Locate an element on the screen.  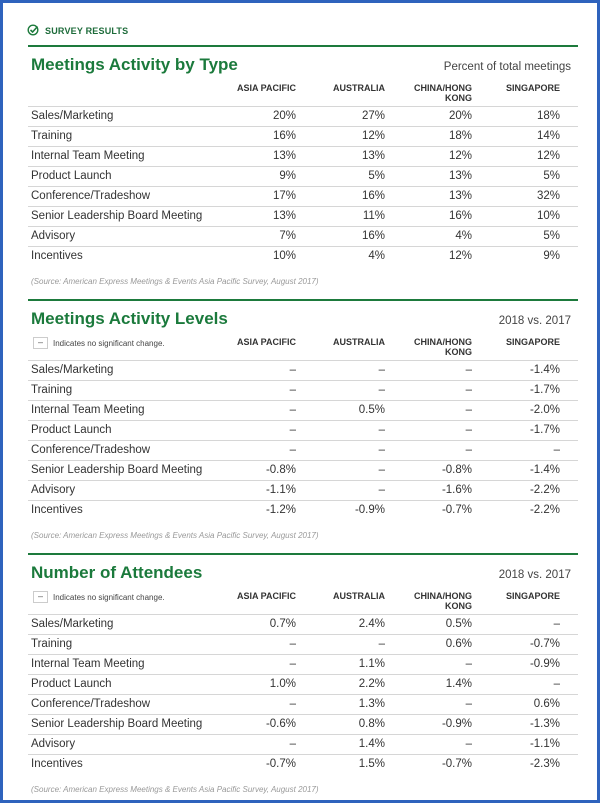
cell-value: 1.3% is located at coordinates (371, 704).